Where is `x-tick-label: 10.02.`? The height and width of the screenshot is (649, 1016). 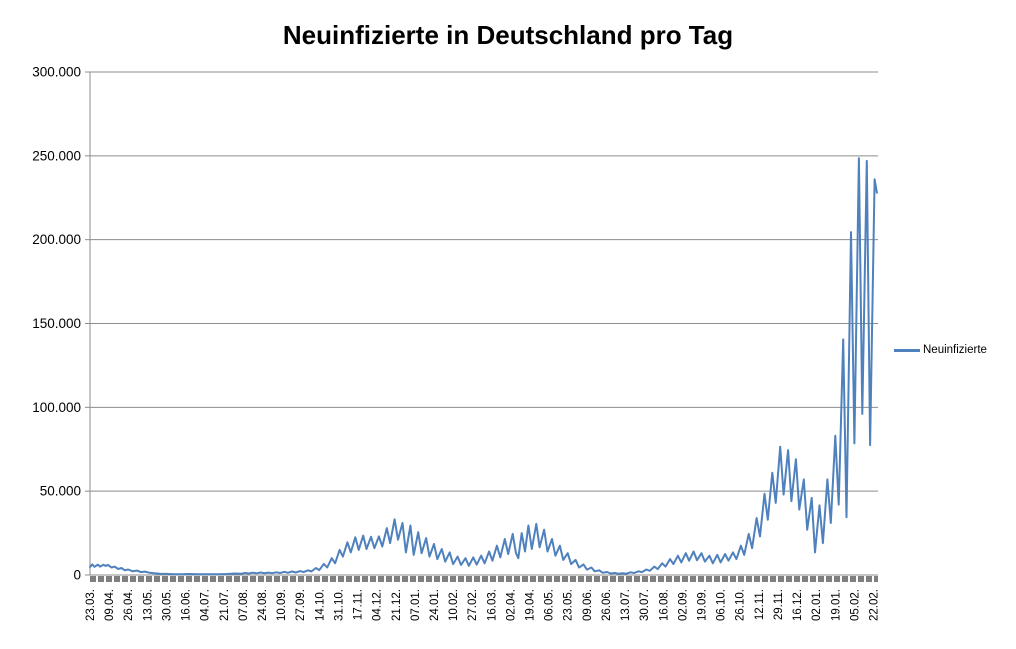
x-tick-label: 10.02. is located at coordinates (454, 605).